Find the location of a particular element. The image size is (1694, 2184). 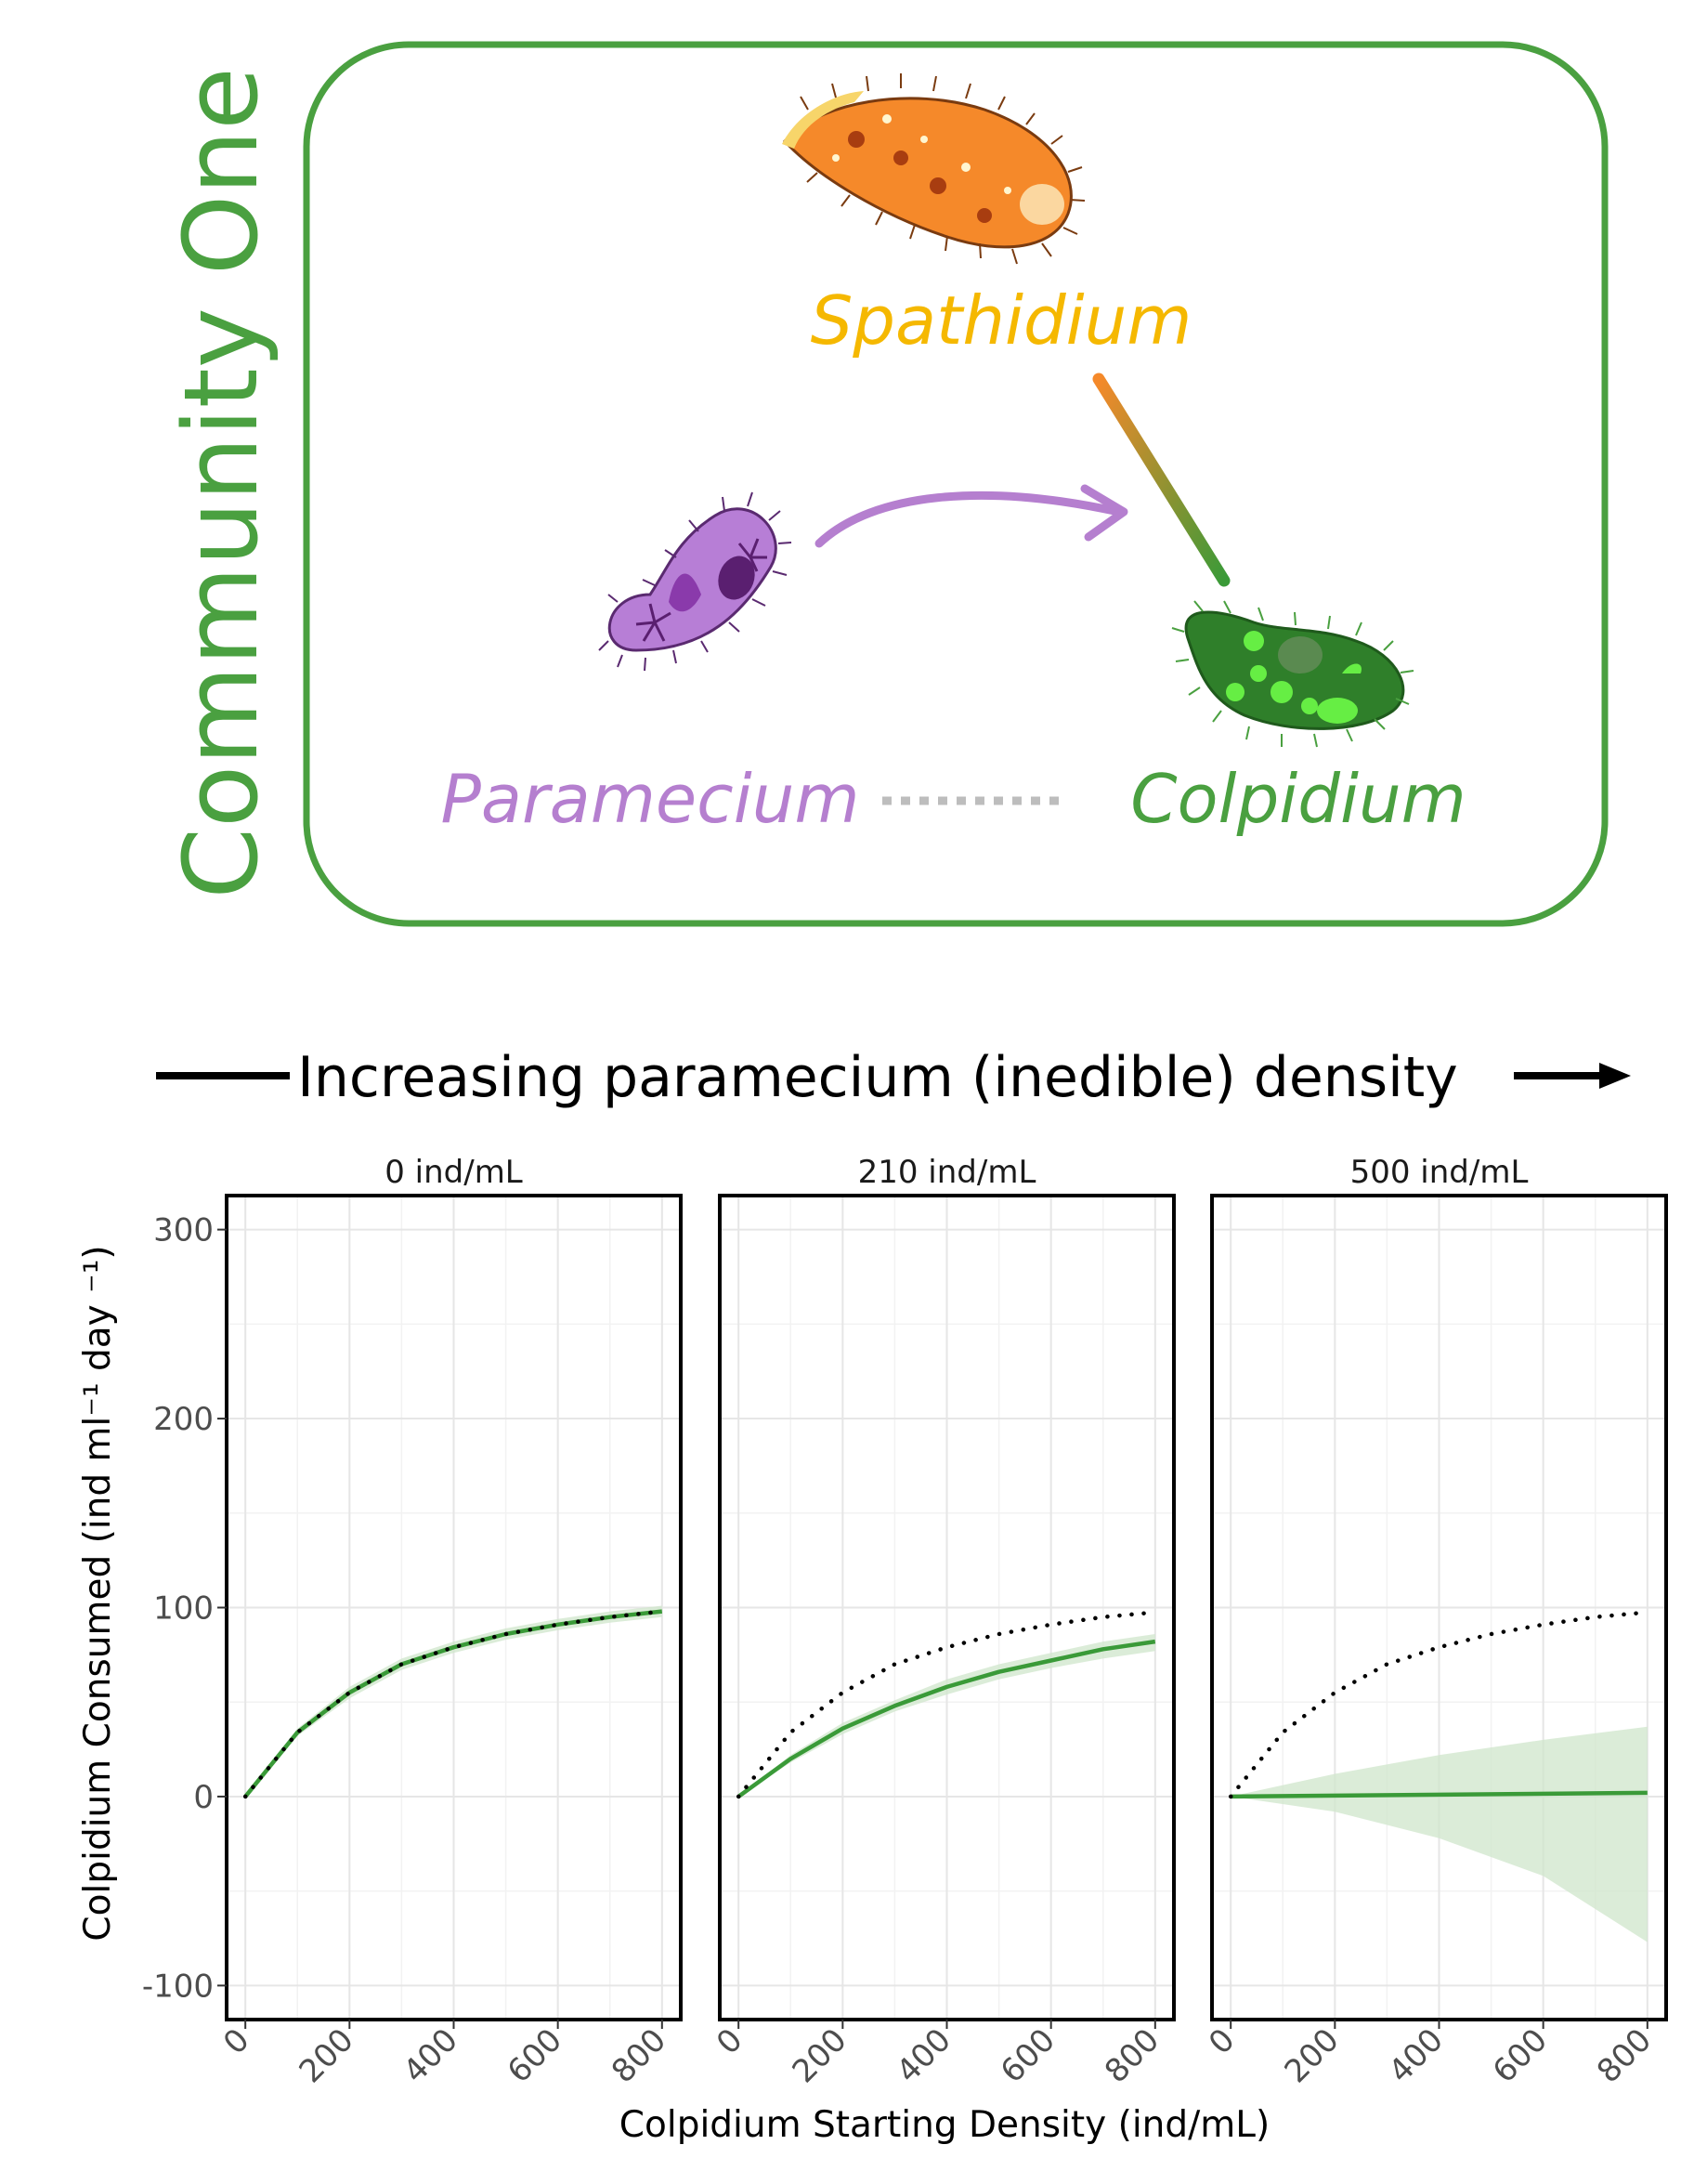

y-tick-label: 200 is located at coordinates (183, 1419).